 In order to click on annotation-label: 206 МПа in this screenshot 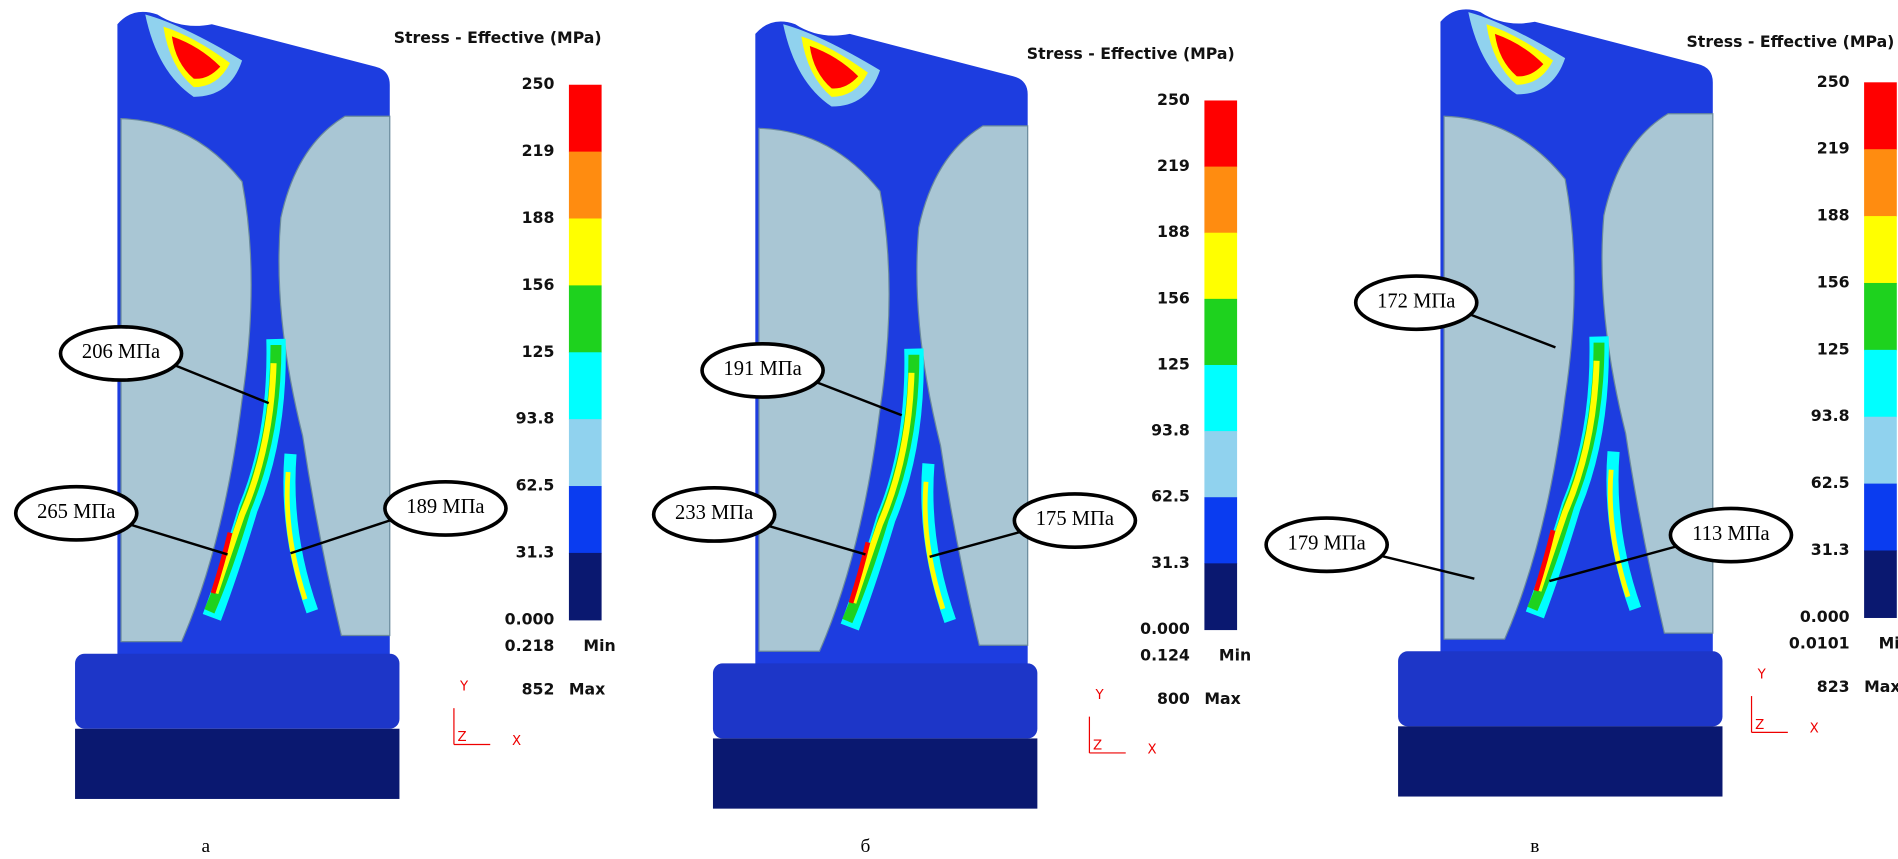, I will do `click(121, 352)`.